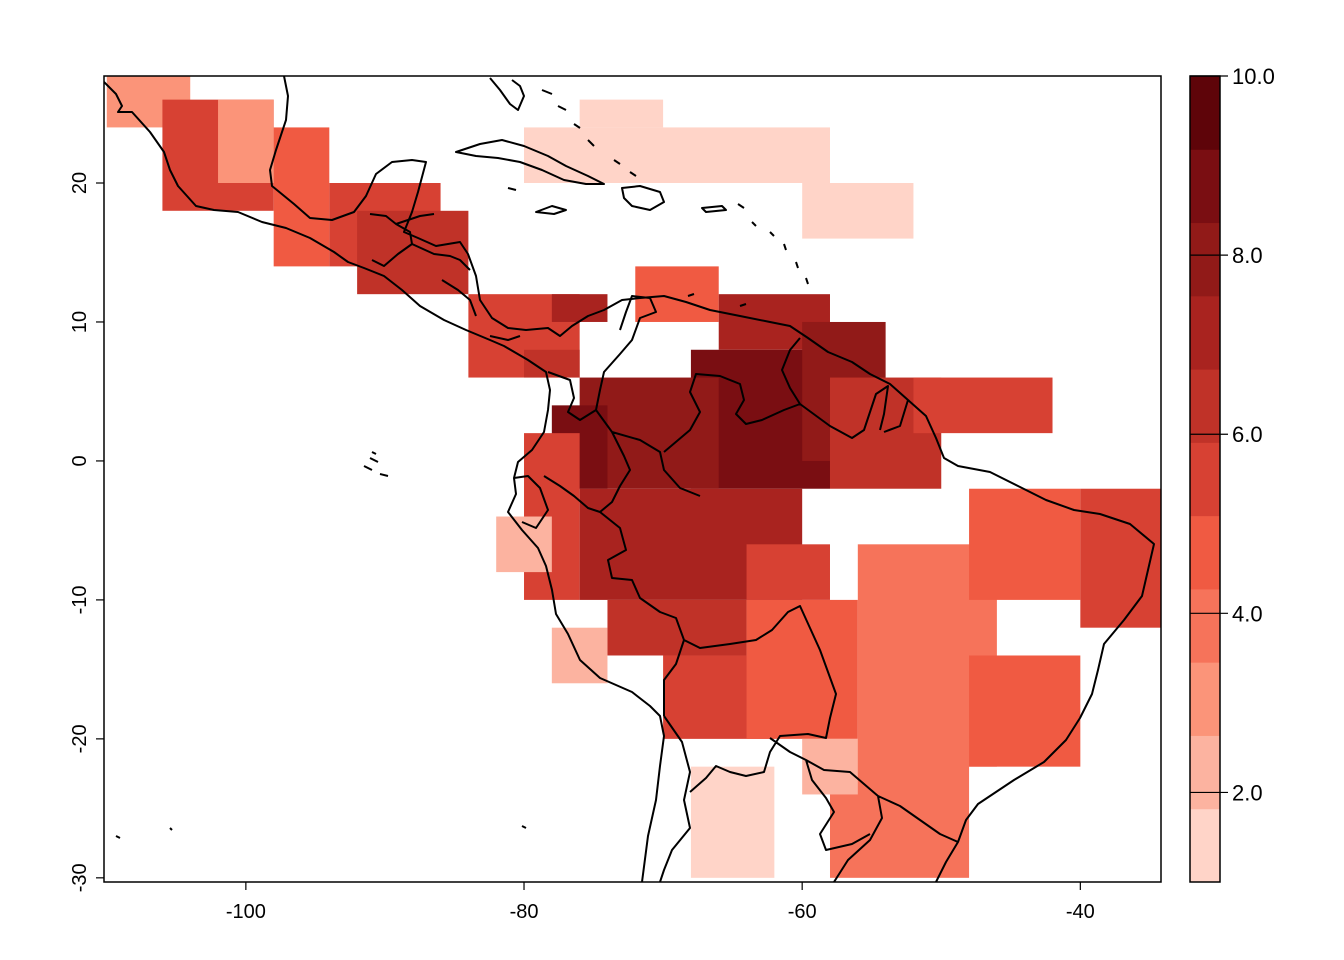 The image size is (1344, 960). I want to click on colorbar-tick-label: 8.0, so click(1247, 255).